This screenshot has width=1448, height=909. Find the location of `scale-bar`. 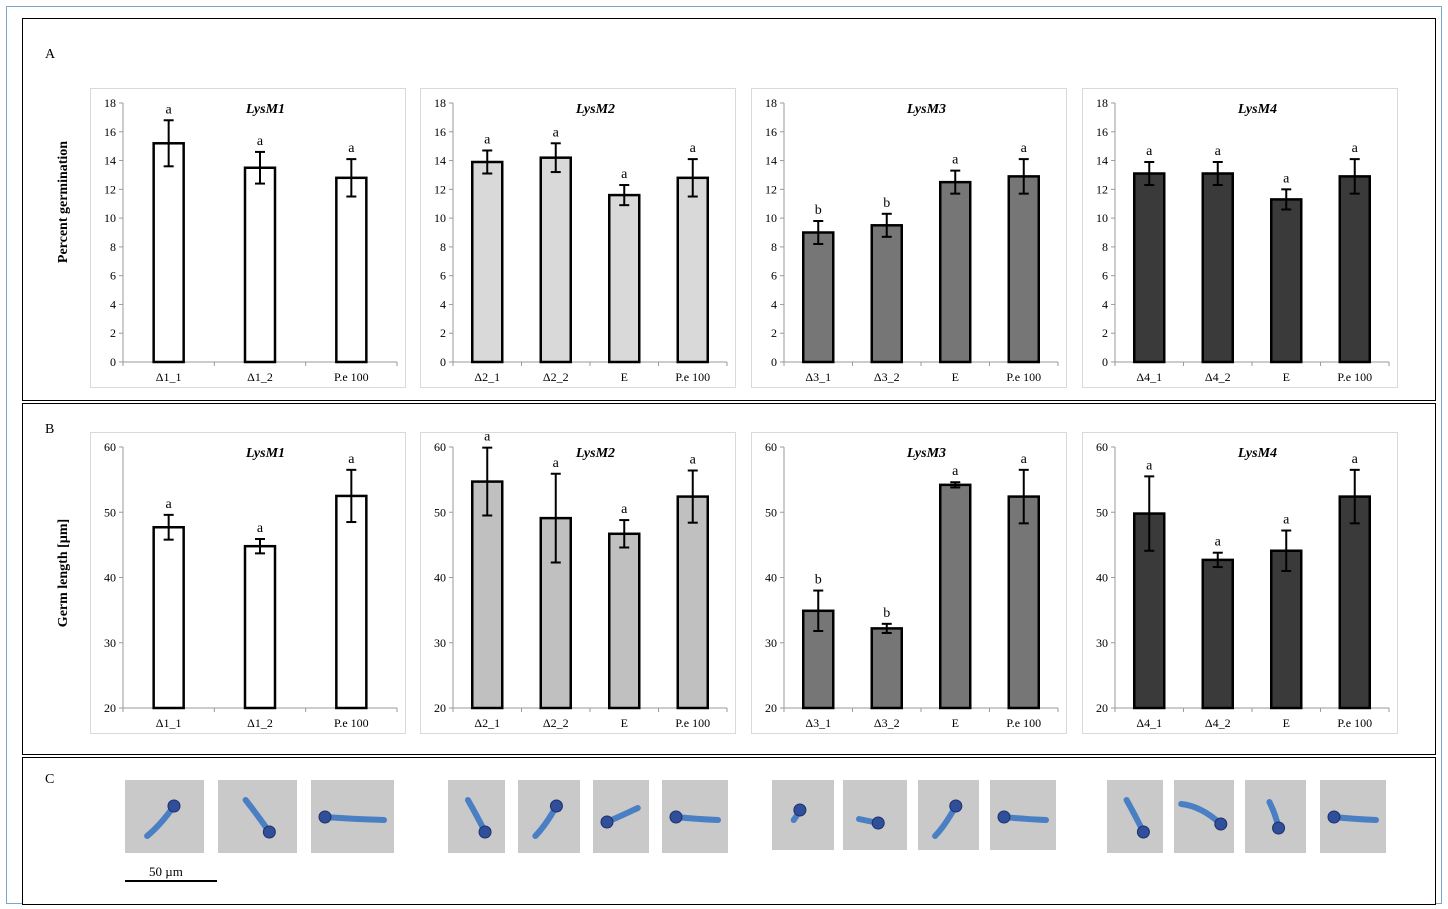

scale-bar is located at coordinates (171, 881).